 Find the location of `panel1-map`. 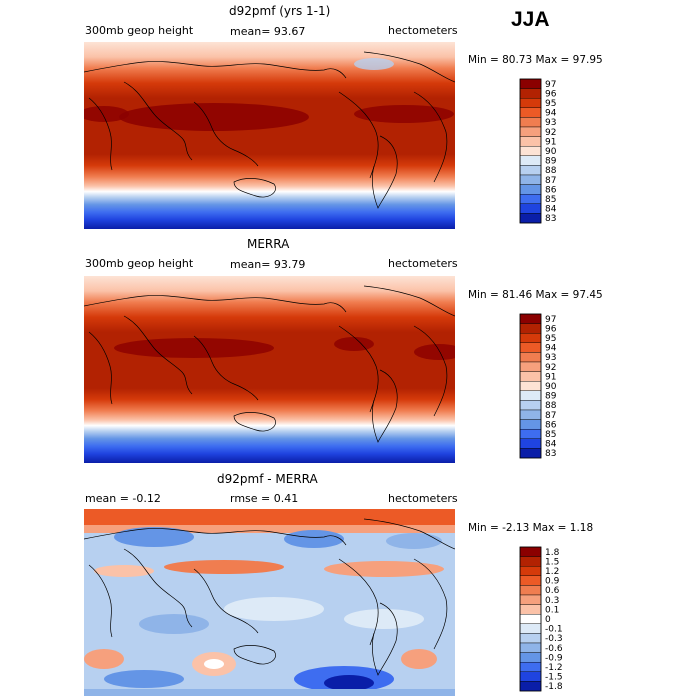

panel1-map is located at coordinates (269, 135).